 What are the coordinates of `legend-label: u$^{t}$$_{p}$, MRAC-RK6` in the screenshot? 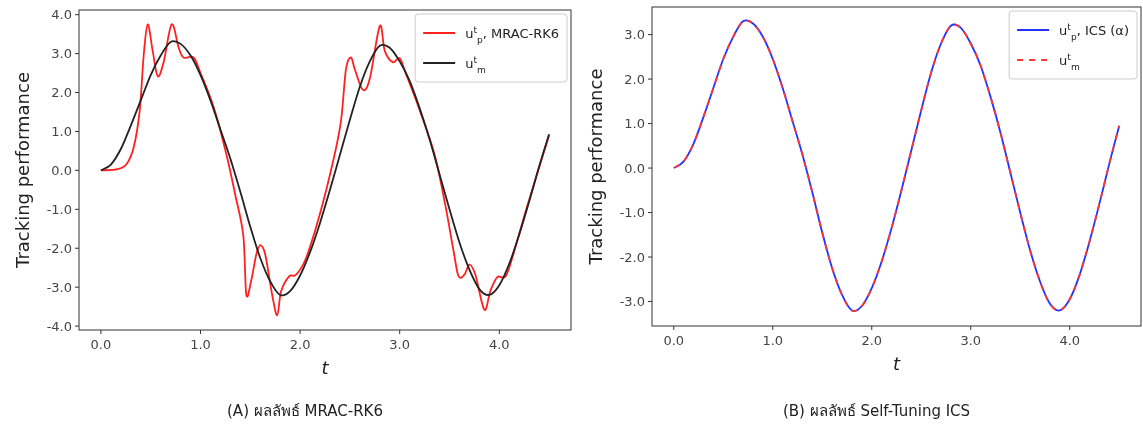 It's located at (512, 35).